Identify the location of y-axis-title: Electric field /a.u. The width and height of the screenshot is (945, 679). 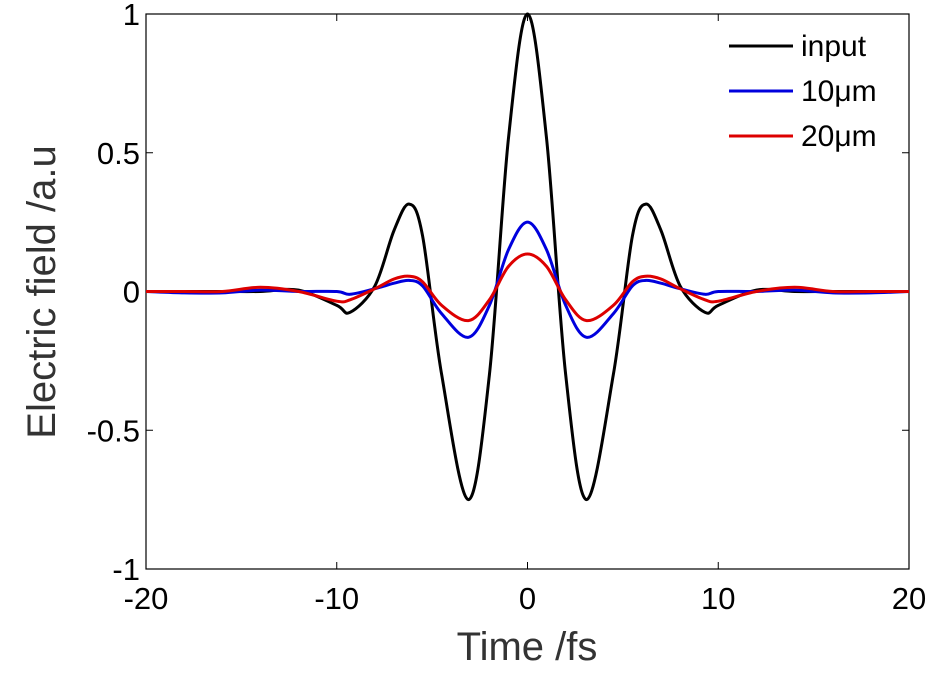
(42, 291).